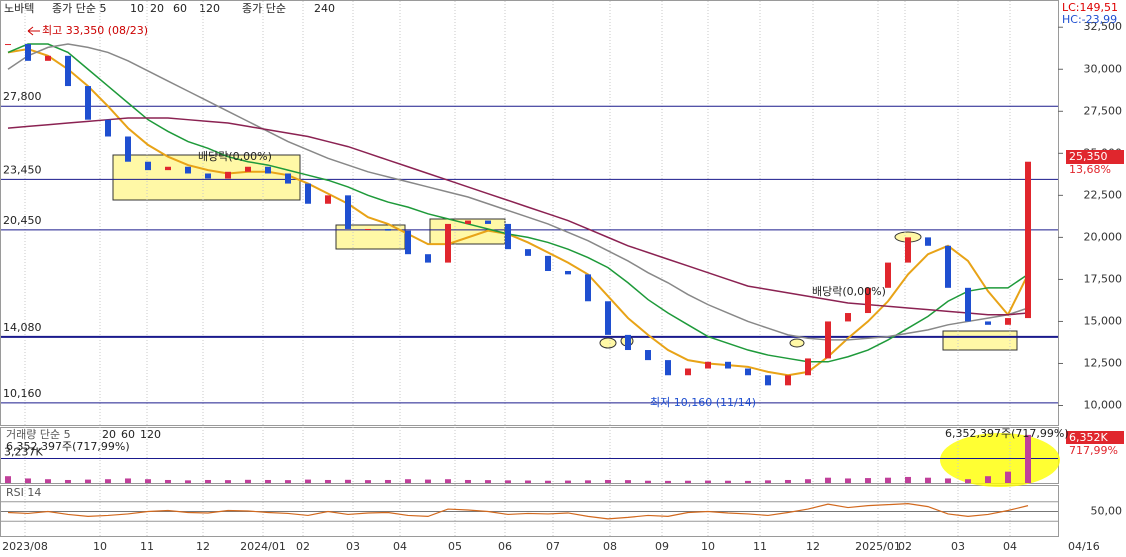 This screenshot has width=1126, height=557. What do you see at coordinates (157, 8) in the screenshot?
I see `legend-period: 20` at bounding box center [157, 8].